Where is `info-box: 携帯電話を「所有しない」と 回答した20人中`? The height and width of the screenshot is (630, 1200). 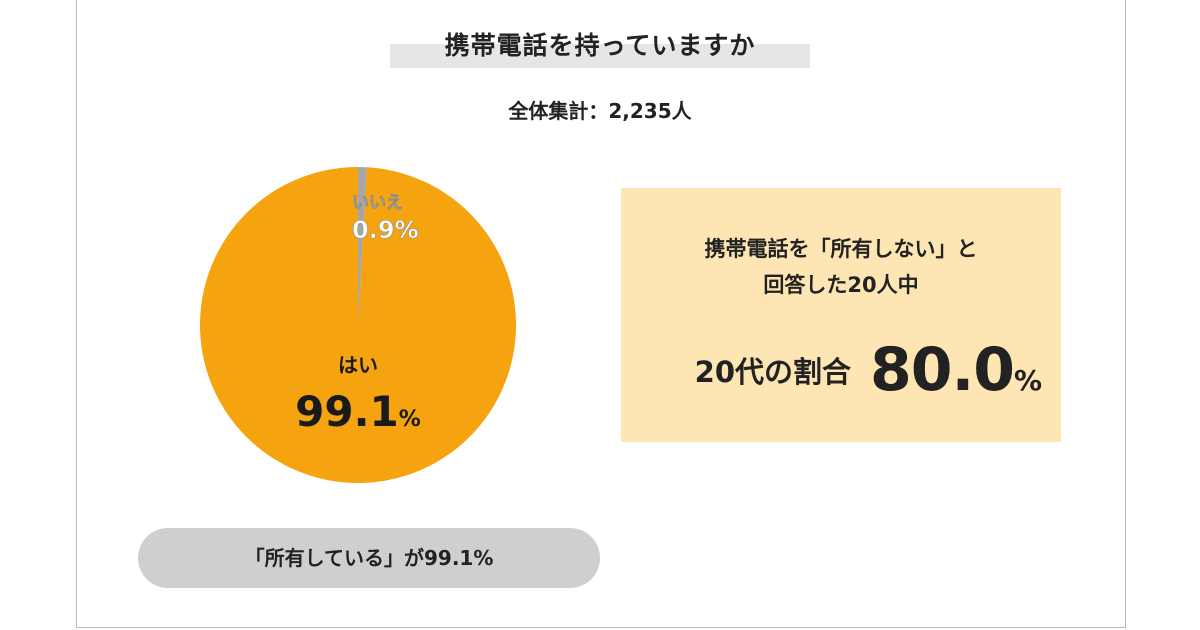 info-box: 携帯電話を「所有しない」と 回答した20人中 is located at coordinates (841, 315).